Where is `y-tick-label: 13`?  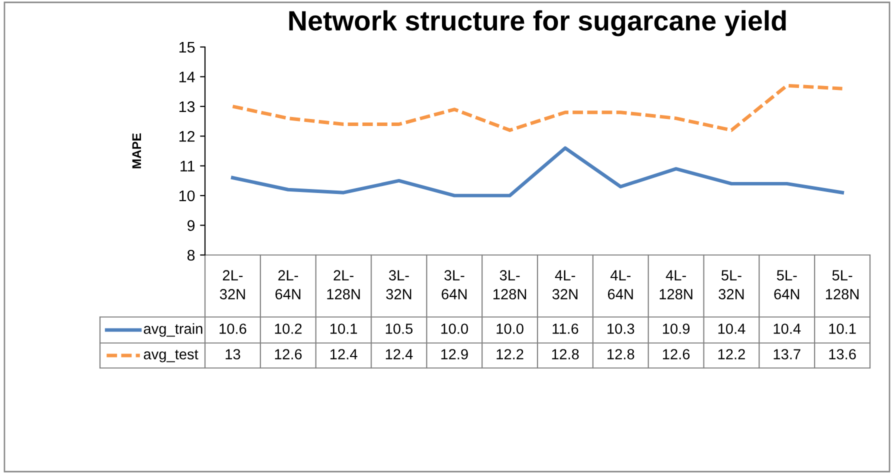
y-tick-label: 13 is located at coordinates (187, 106).